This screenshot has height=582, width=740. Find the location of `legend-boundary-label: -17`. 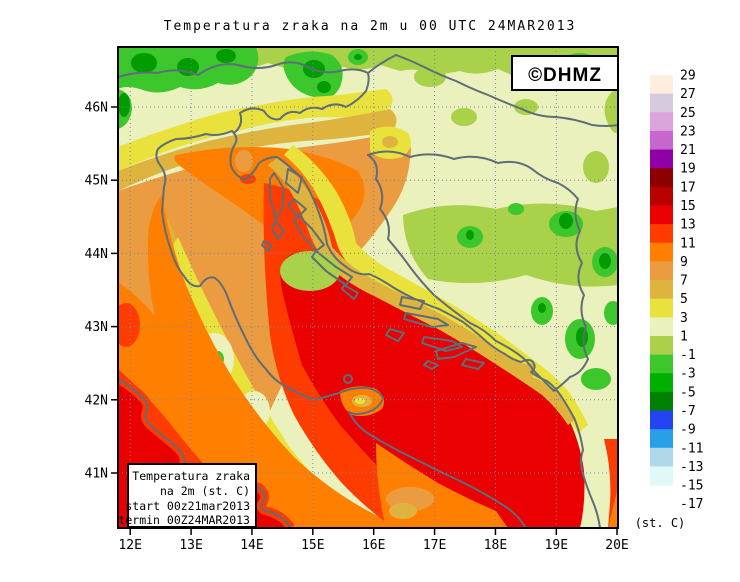

legend-boundary-label: -17 is located at coordinates (691, 504).